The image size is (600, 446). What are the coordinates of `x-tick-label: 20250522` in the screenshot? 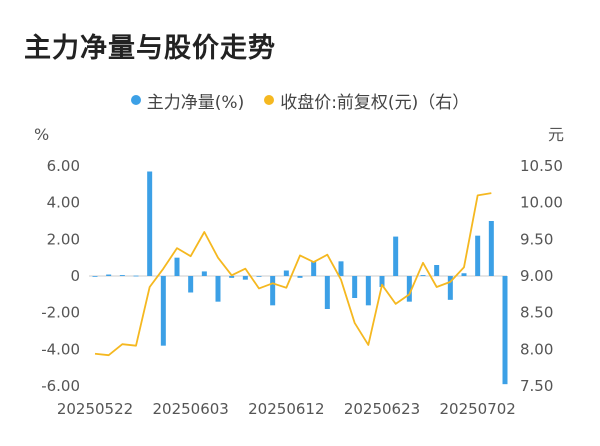 It's located at (95, 409).